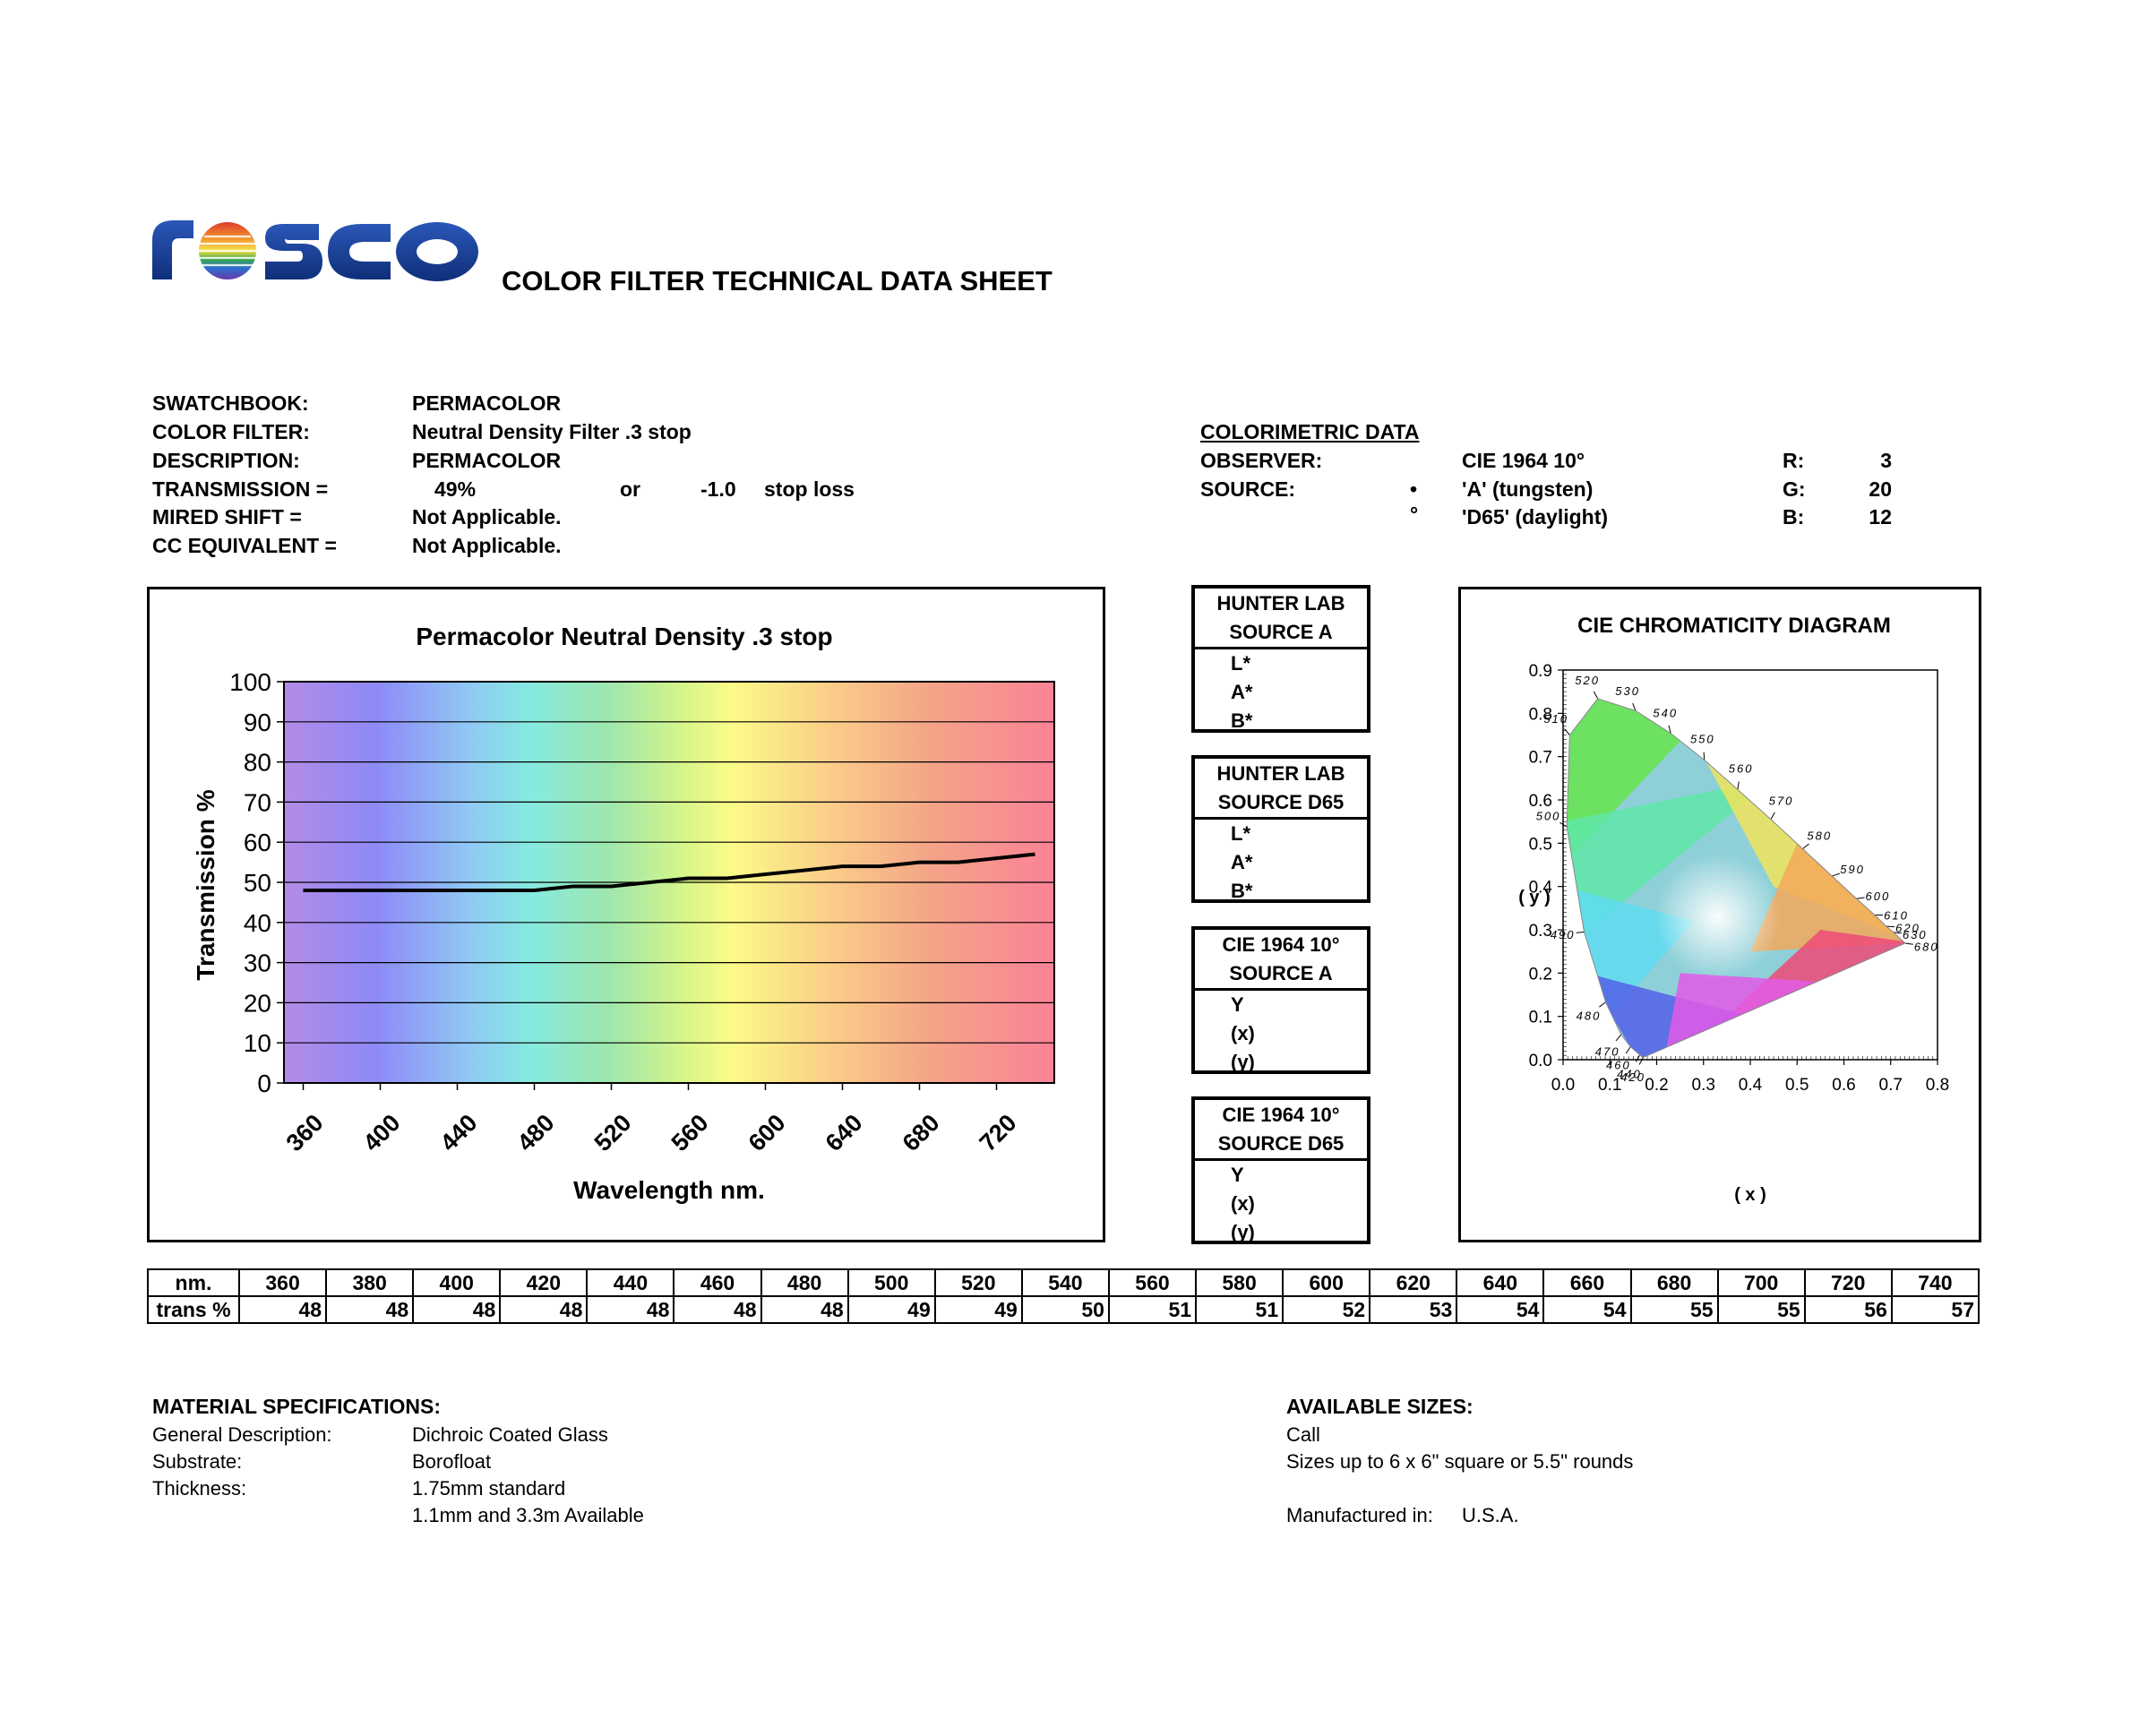  Describe the element at coordinates (805, 1282) in the screenshot. I see `nm-cell: 480` at that location.